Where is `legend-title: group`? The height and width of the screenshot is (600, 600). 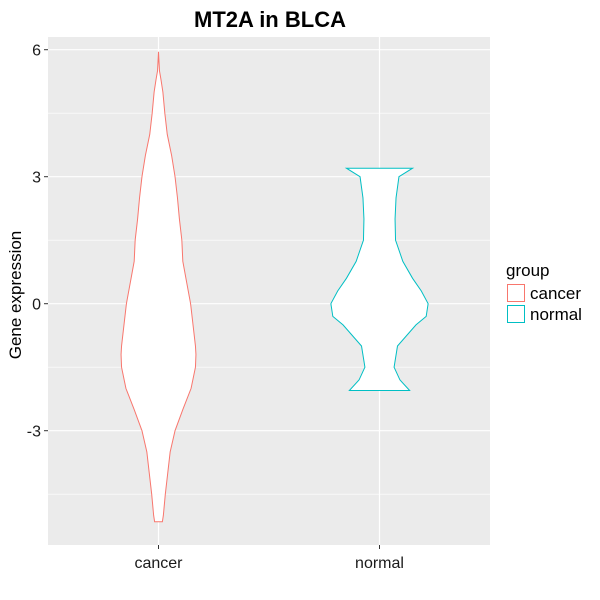
legend-title: group is located at coordinates (527, 270).